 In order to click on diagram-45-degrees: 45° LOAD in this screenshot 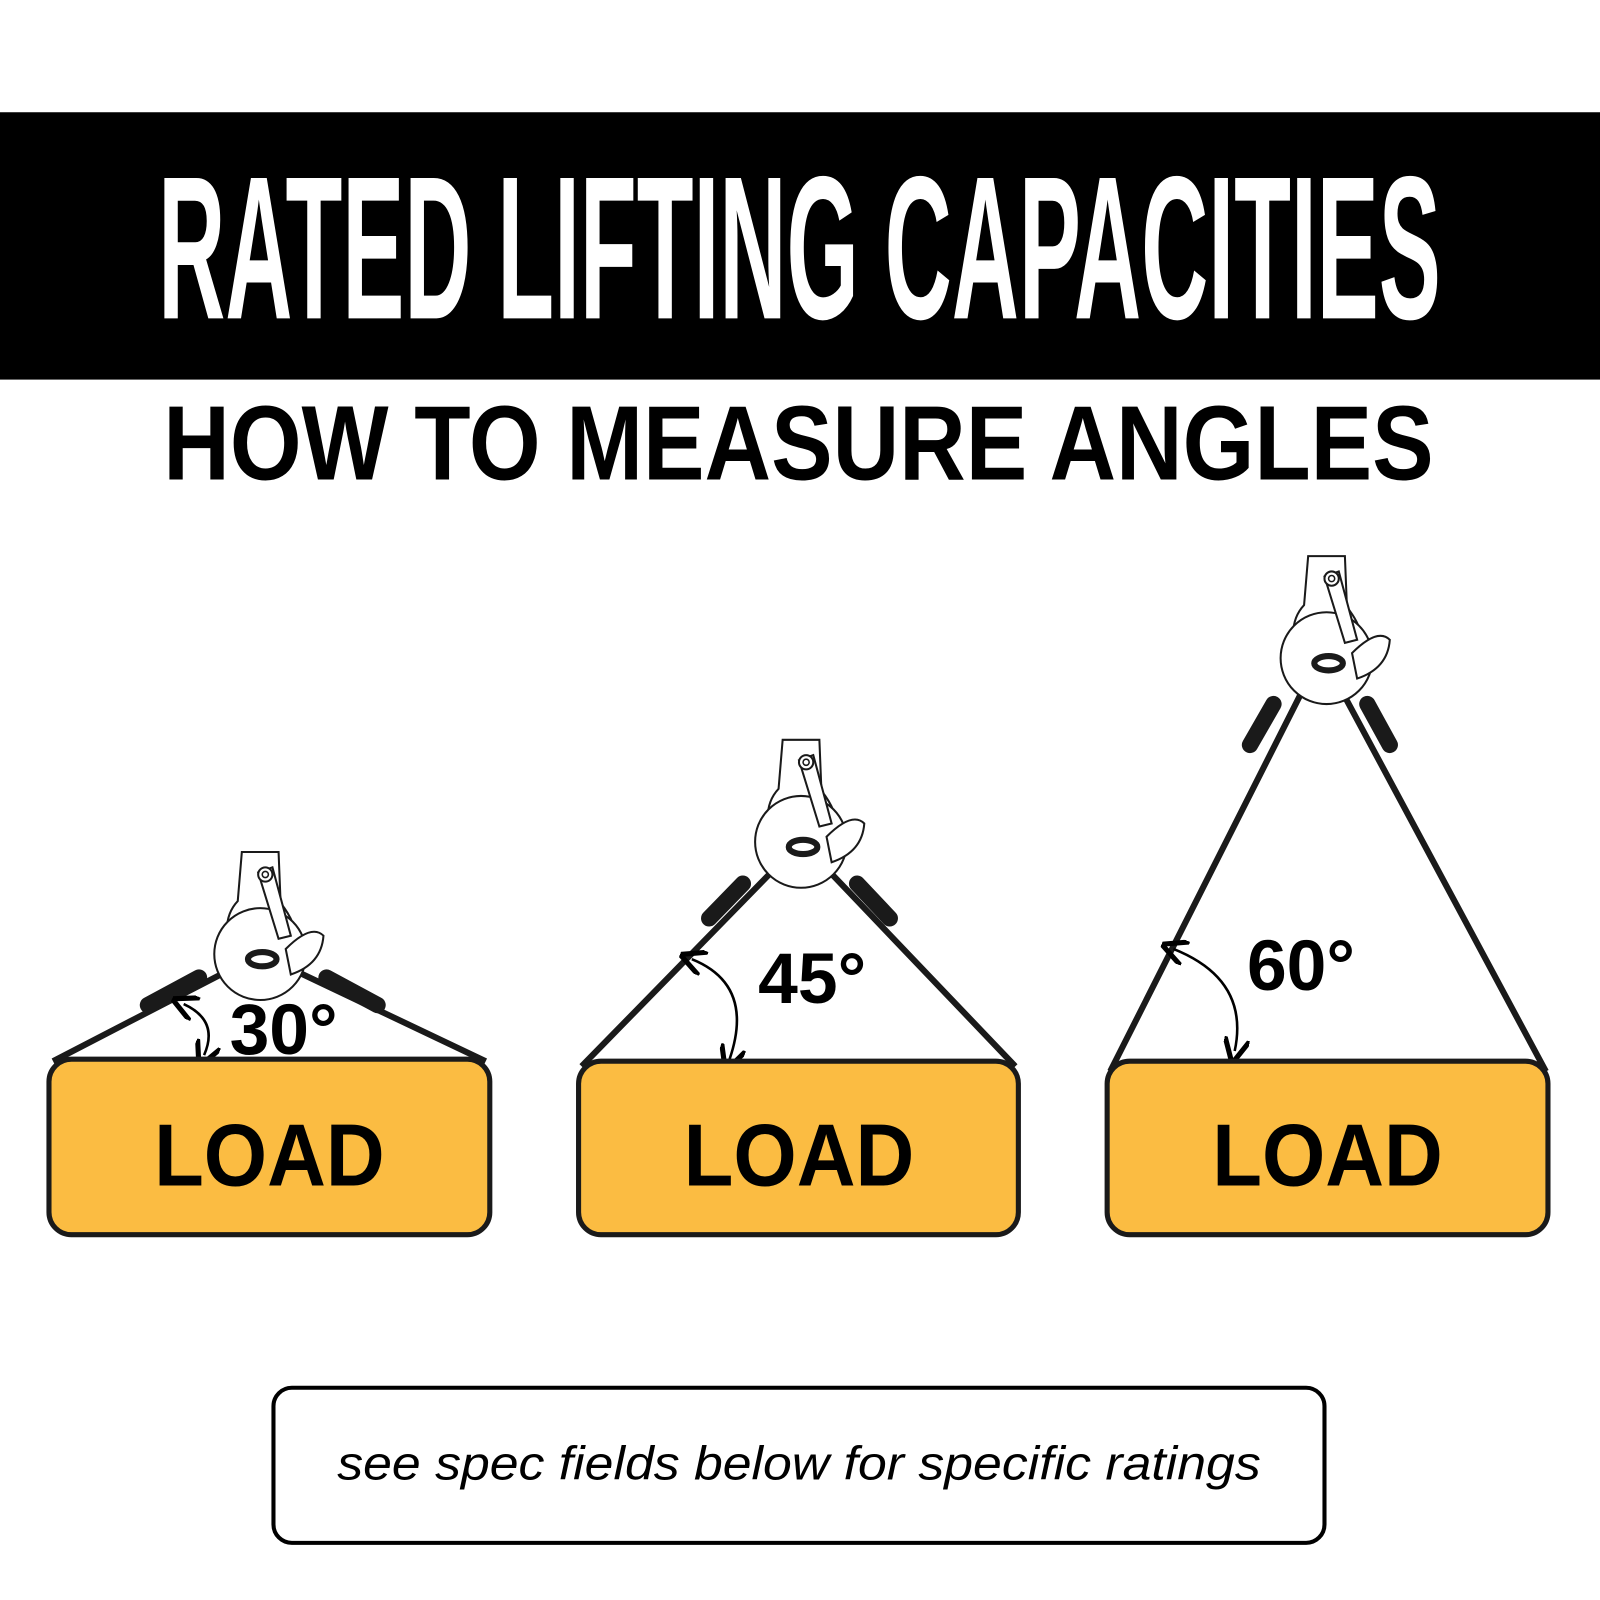, I will do `click(798, 989)`.